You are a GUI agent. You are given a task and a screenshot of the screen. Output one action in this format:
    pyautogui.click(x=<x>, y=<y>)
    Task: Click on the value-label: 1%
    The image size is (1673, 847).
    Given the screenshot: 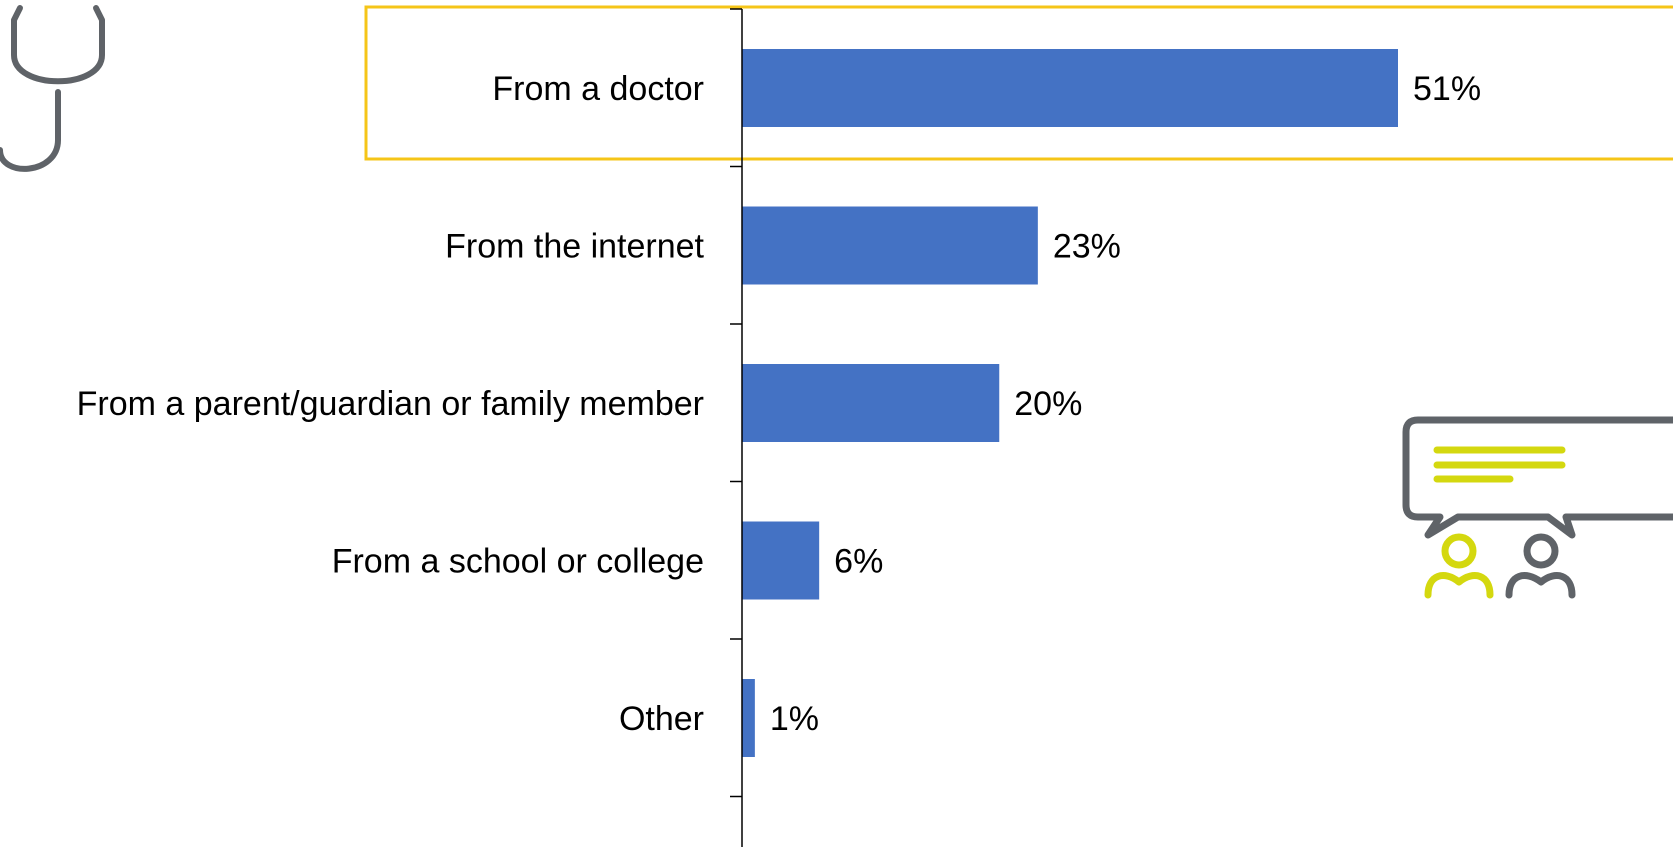 What is the action you would take?
    pyautogui.click(x=794, y=719)
    